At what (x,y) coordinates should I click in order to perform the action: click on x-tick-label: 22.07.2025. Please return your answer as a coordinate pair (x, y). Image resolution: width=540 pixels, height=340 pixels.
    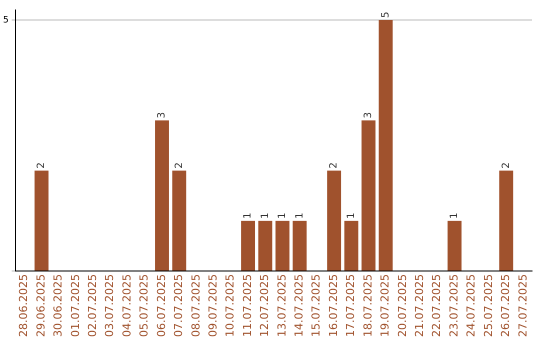
    Looking at the image, I should click on (437, 306).